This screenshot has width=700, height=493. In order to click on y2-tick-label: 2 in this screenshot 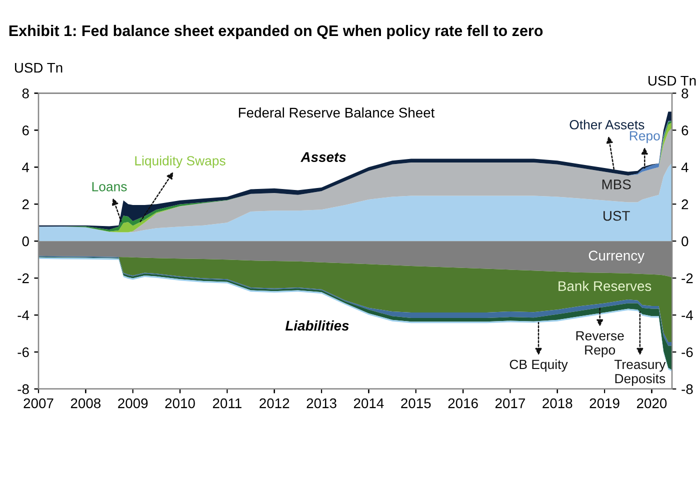, I will do `click(685, 204)`.